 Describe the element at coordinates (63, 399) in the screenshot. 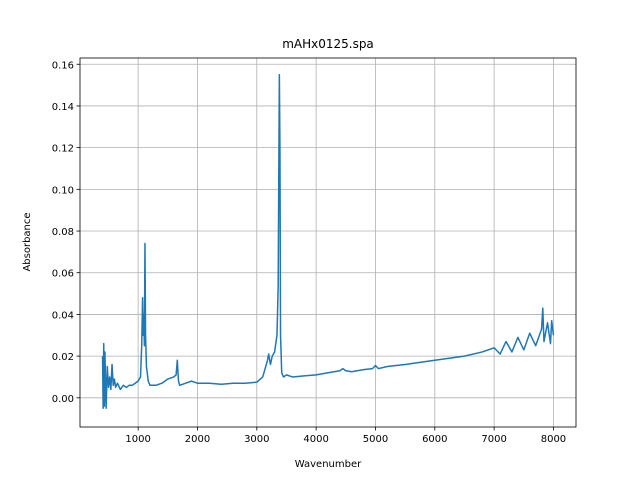

I see `y-tick-label: 0.00` at that location.